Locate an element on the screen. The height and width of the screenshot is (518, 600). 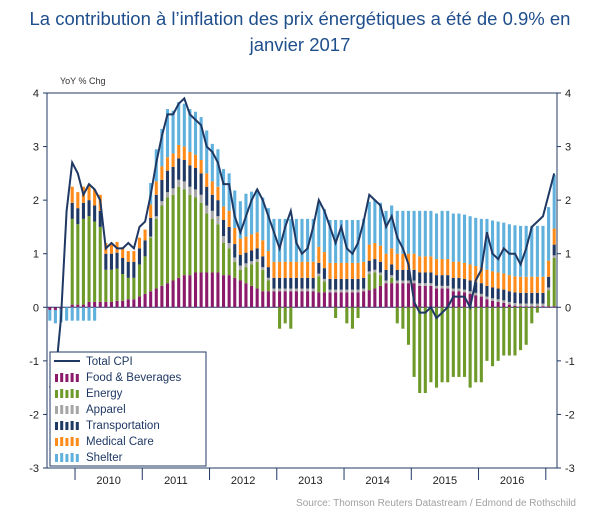
y-tick-label-left: -1 is located at coordinates (34, 362).